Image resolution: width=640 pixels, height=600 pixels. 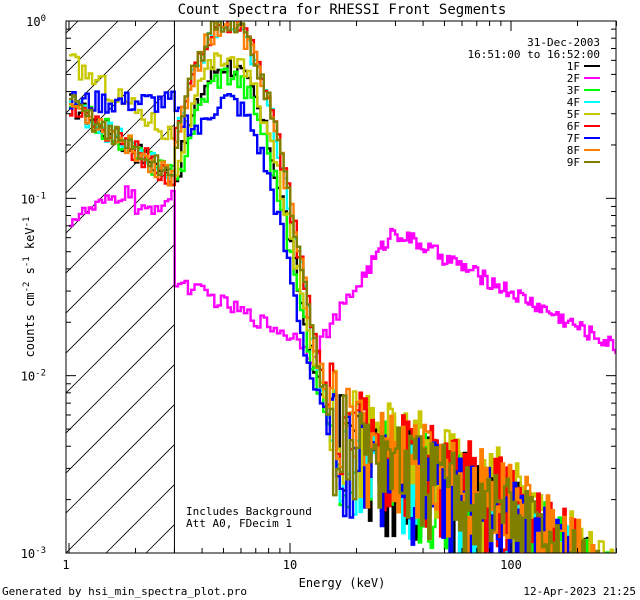 I want to click on x-axis-label: Energy (keV), so click(x=342, y=583).